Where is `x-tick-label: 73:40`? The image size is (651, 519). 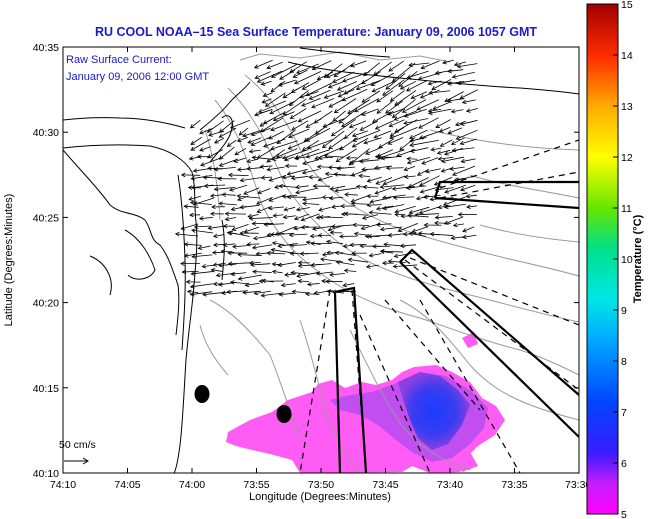 x-tick-label: 73:40 is located at coordinates (450, 485).